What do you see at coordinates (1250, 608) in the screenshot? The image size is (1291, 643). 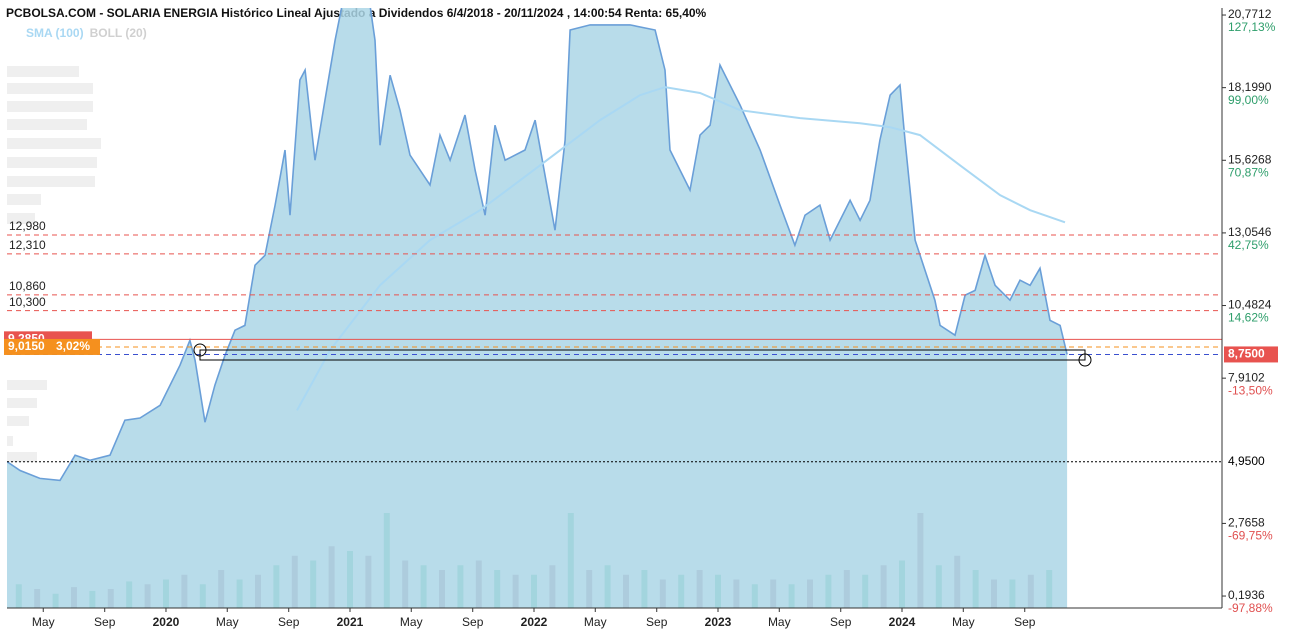 I see `y2-tick-label: -97,88%` at bounding box center [1250, 608].